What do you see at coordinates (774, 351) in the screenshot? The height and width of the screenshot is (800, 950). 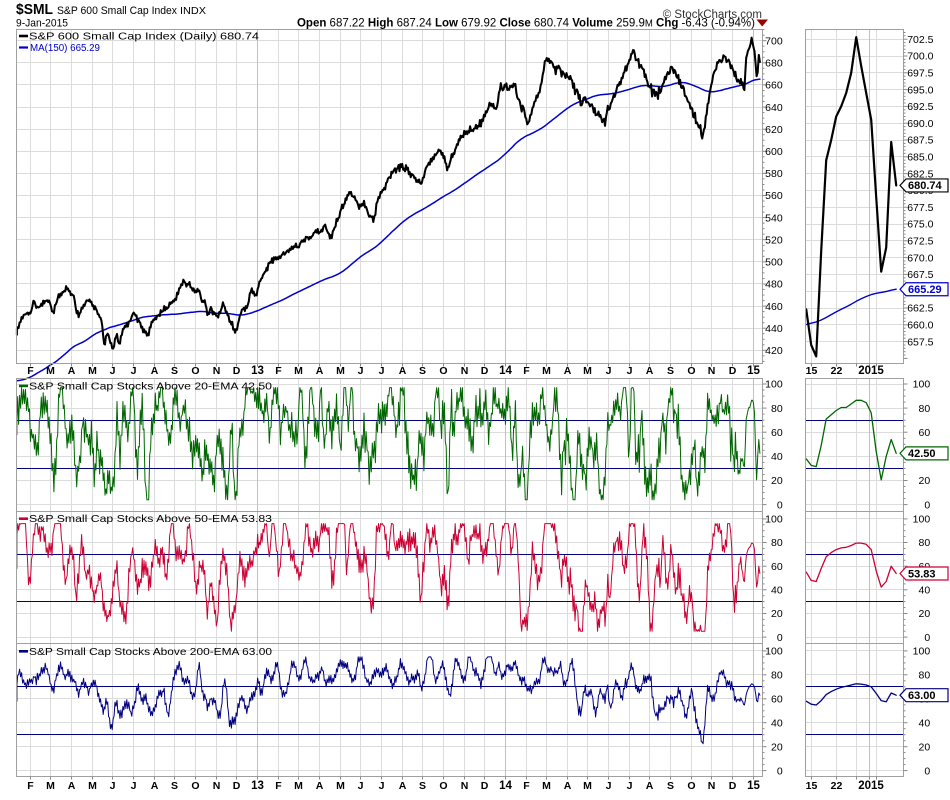 I see `svg-text: 420` at bounding box center [774, 351].